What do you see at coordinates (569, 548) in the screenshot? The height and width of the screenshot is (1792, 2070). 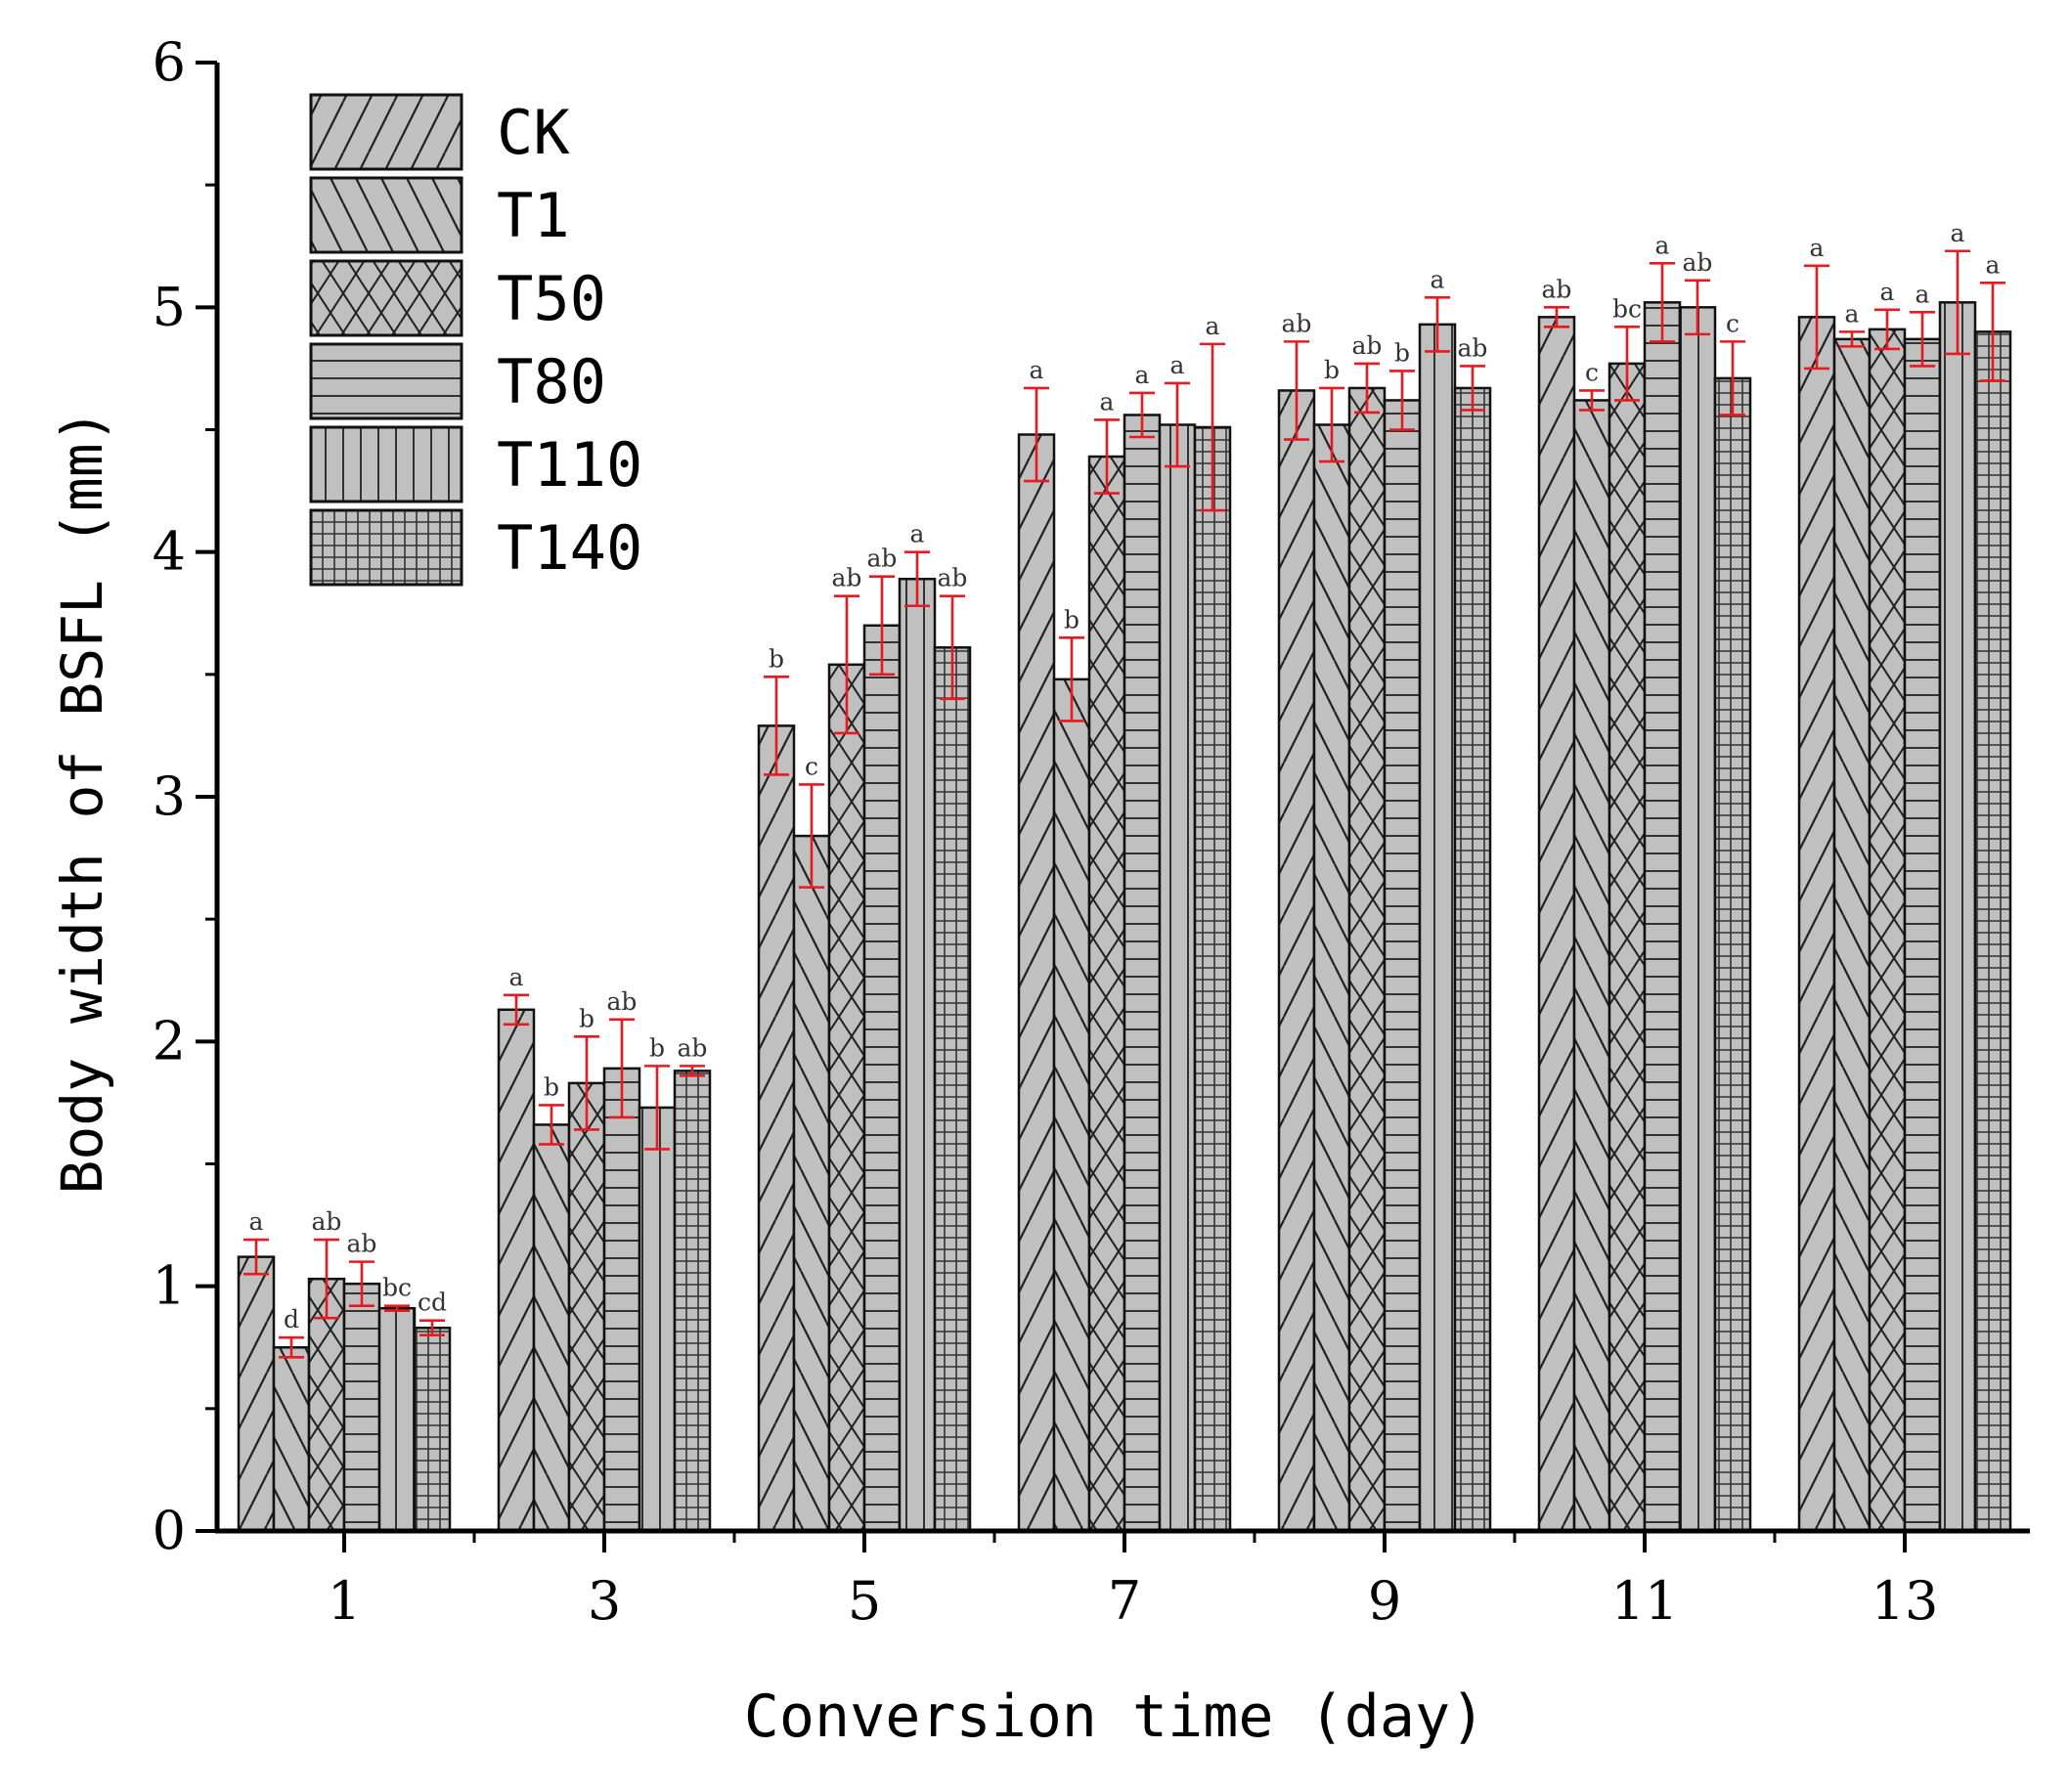 I see `legend-label-T140: T140` at bounding box center [569, 548].